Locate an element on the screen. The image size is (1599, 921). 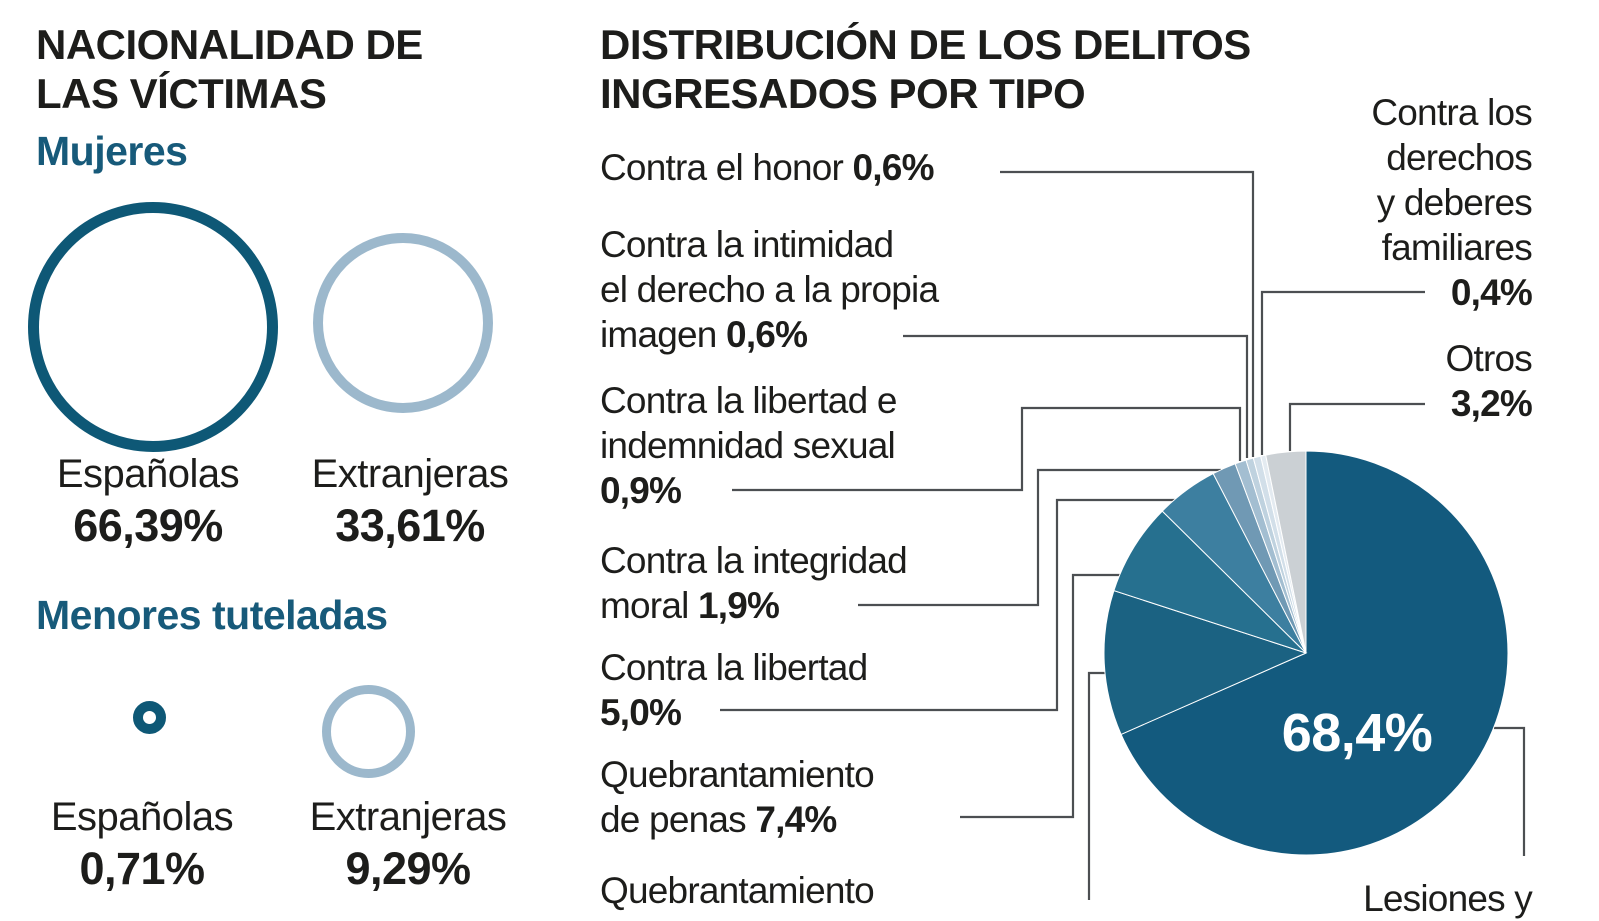
leader-line-libertad is located at coordinates (947, 605).